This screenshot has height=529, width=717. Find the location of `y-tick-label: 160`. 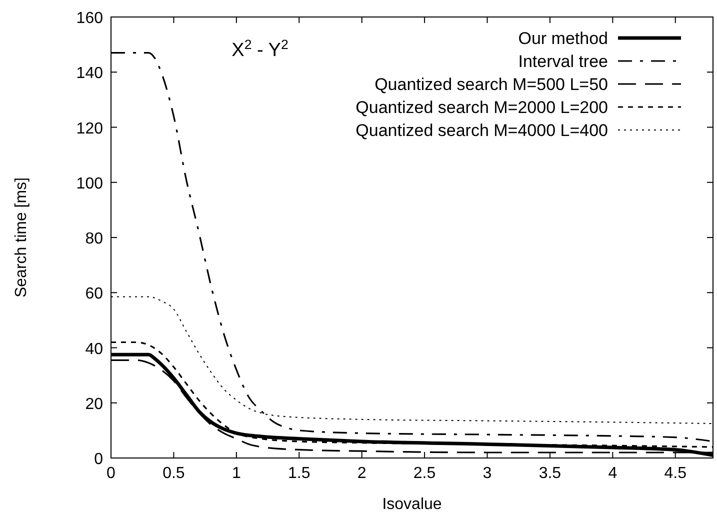

y-tick-label: 160 is located at coordinates (90, 18).